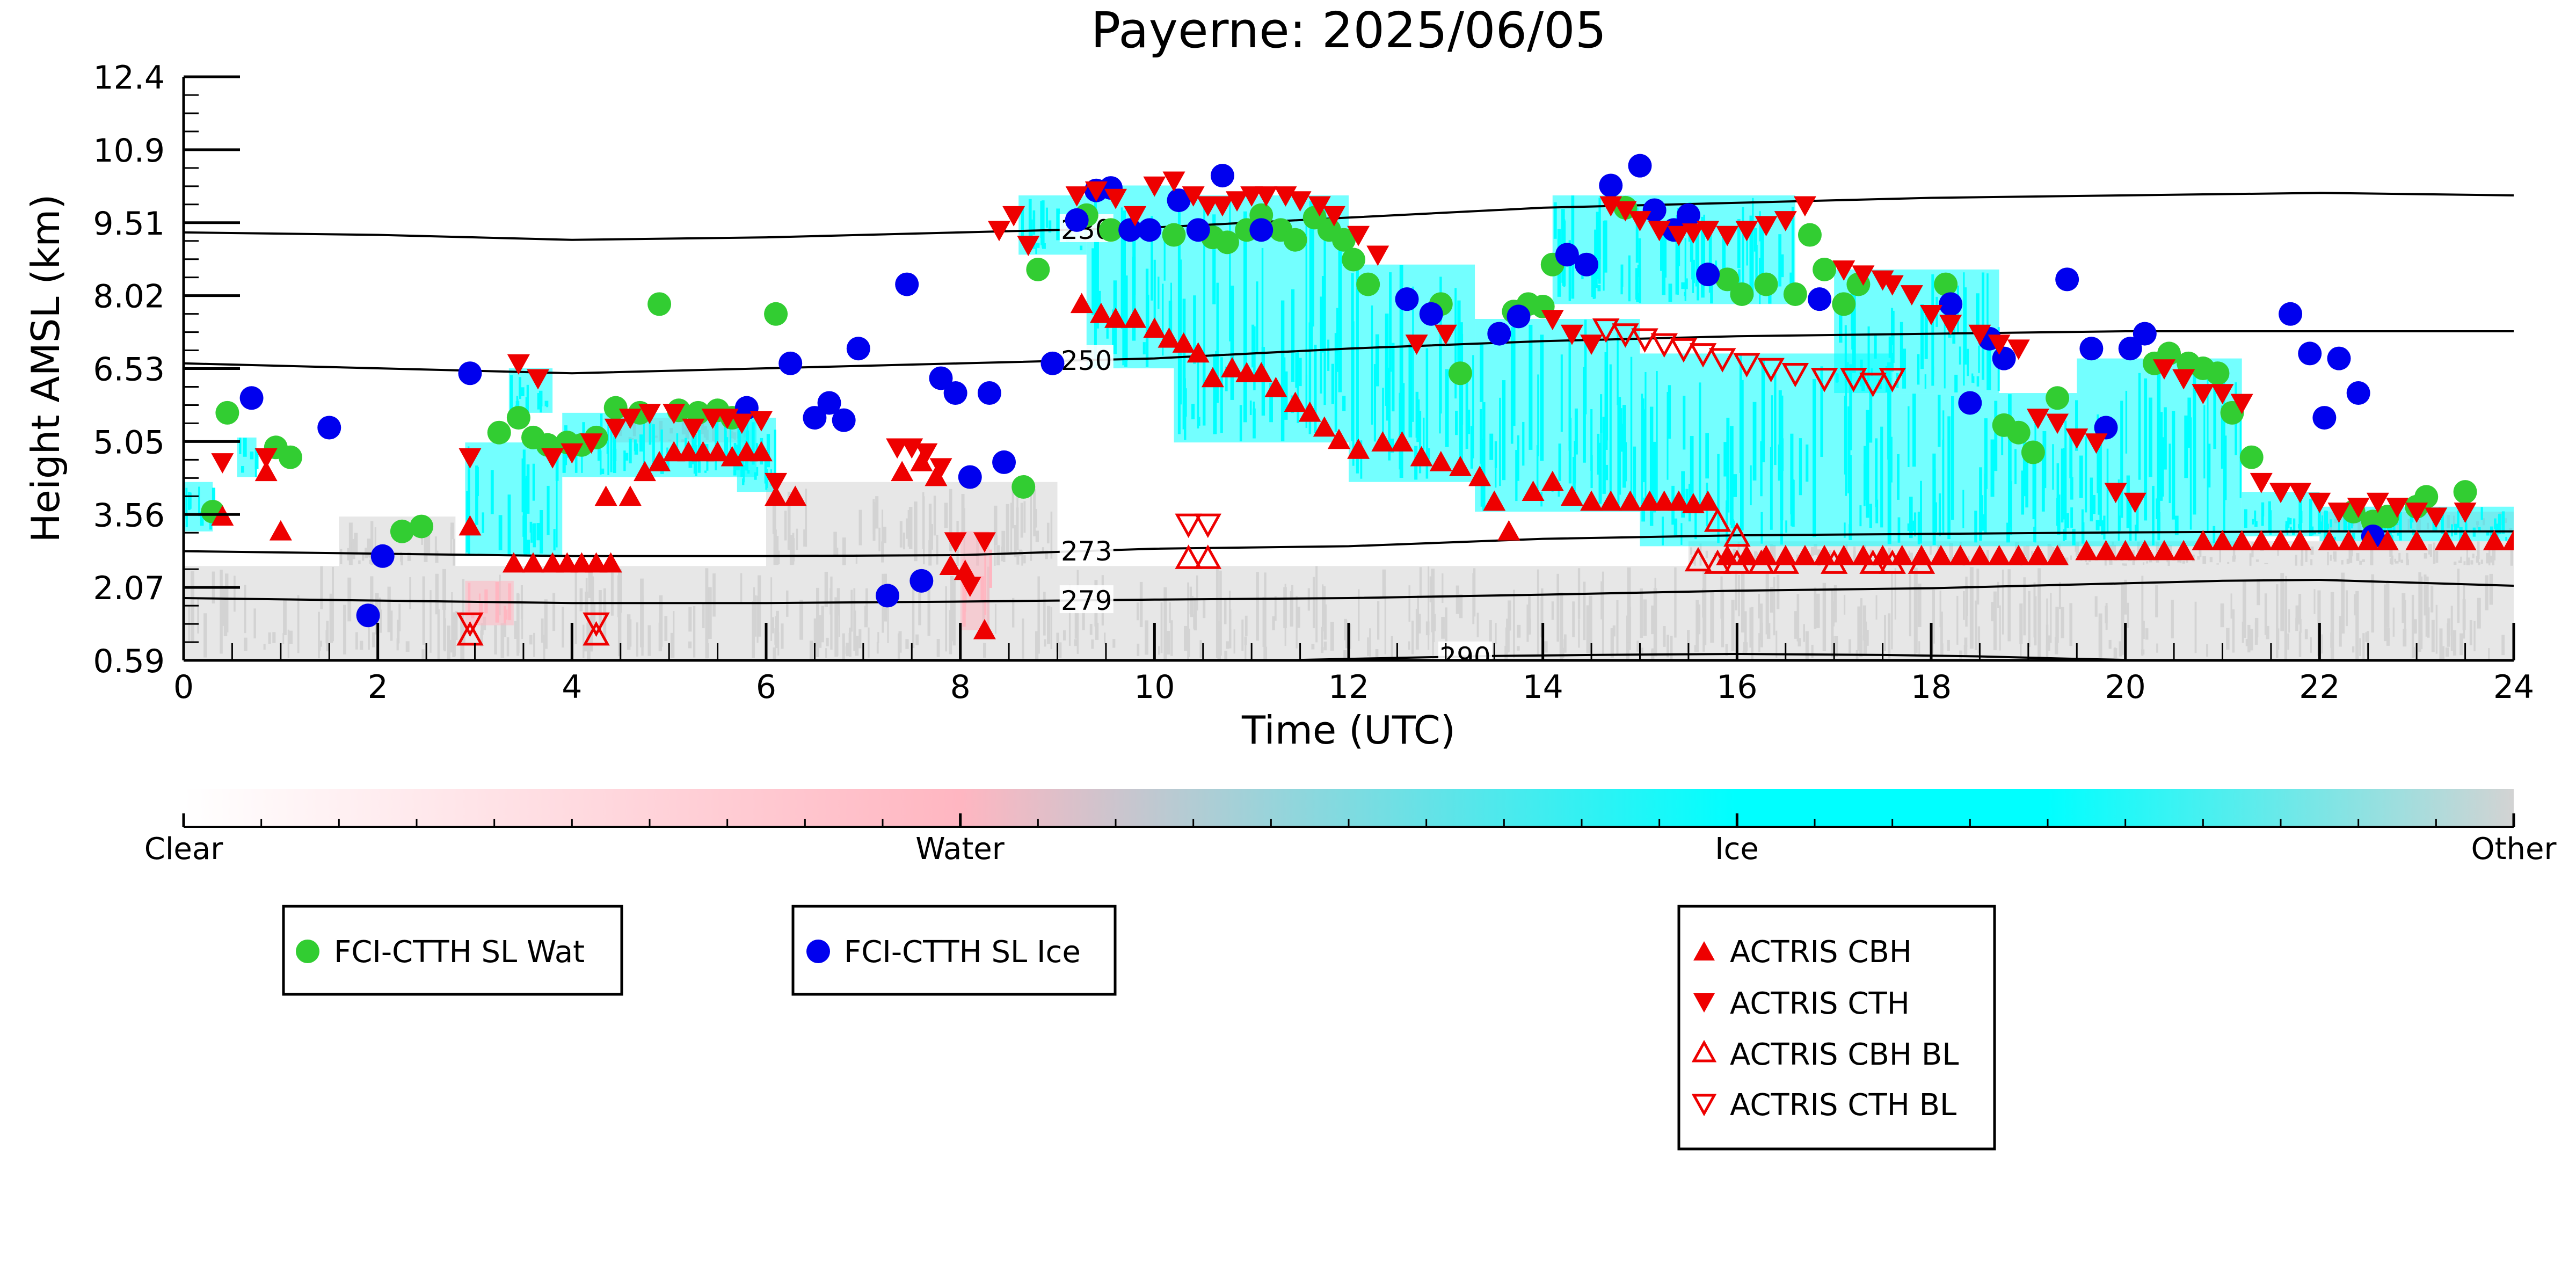  What do you see at coordinates (818, 951) in the screenshot?
I see `legend-ice-marker` at bounding box center [818, 951].